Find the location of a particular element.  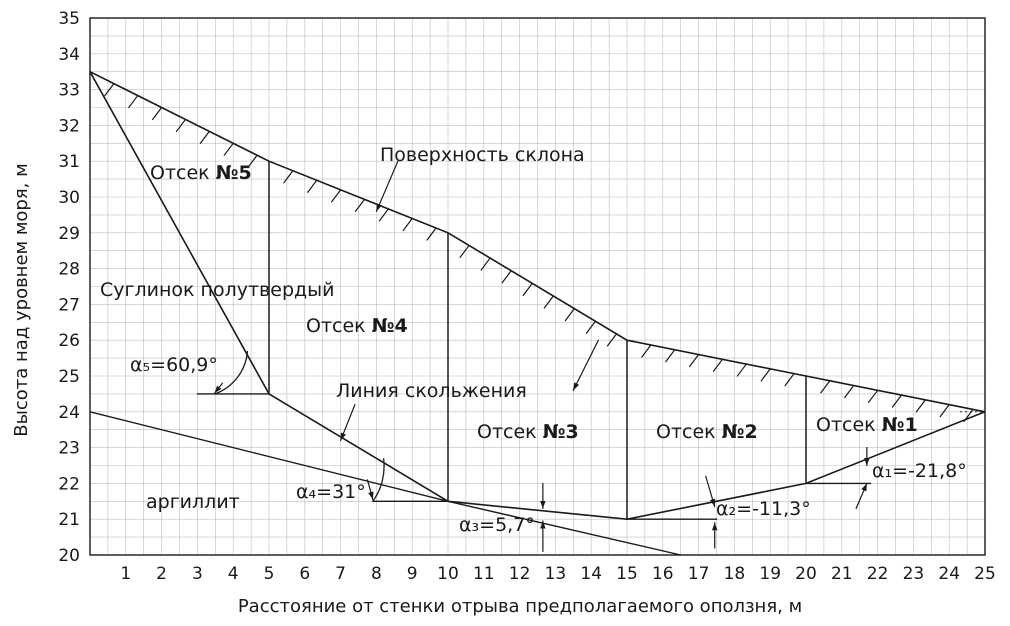

y-tick-label: 29 is located at coordinates (69, 234).